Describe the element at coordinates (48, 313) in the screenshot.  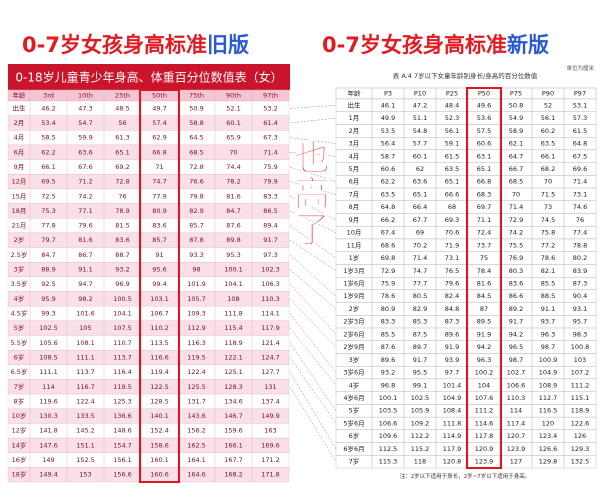
I see `cell-value: 99.3` at that location.